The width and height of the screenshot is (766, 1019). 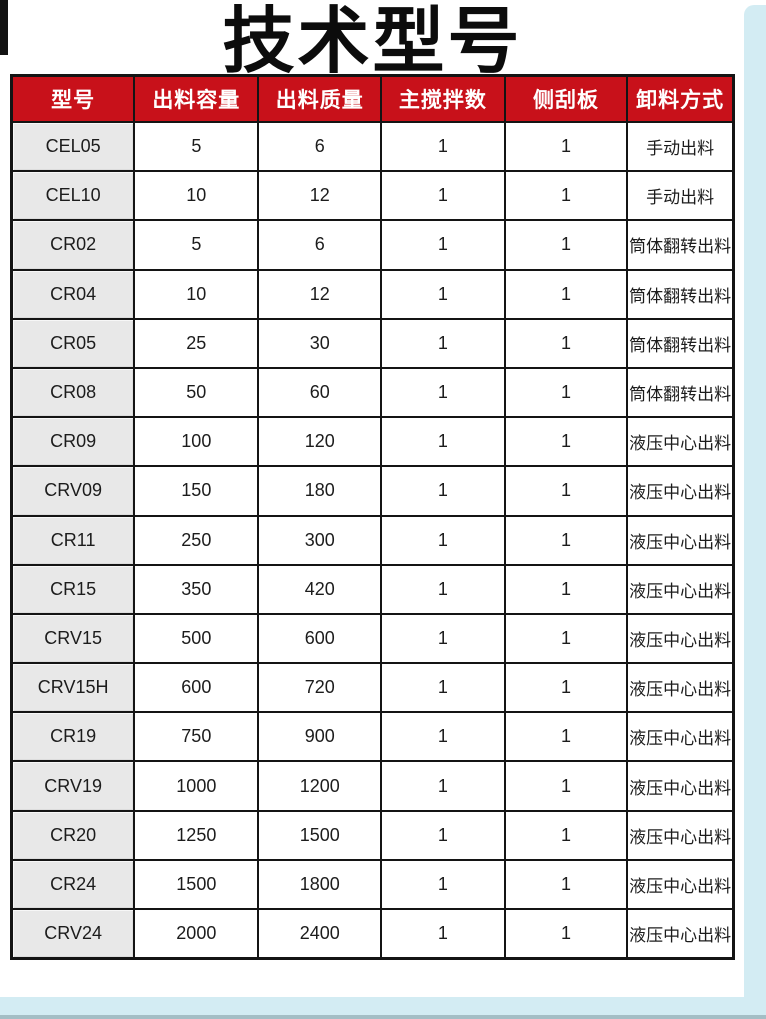 What do you see at coordinates (196, 884) in the screenshot?
I see `cell-discharge-capacity: 1500` at bounding box center [196, 884].